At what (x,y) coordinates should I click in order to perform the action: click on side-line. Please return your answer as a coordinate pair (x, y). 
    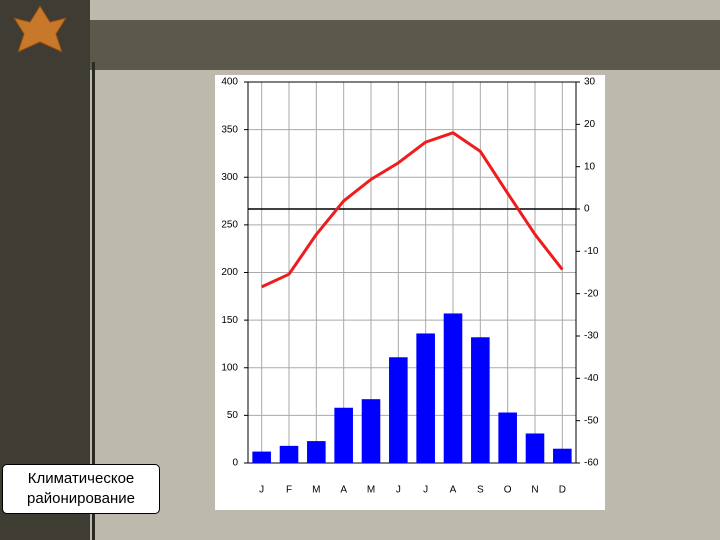
    Looking at the image, I should click on (93, 301).